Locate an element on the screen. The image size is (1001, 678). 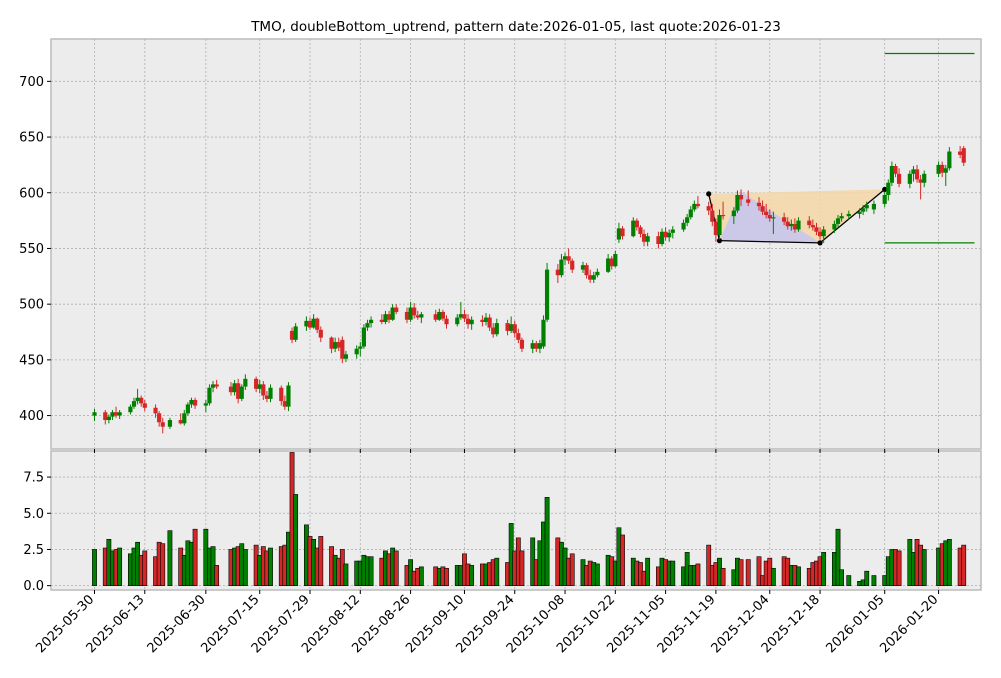
volume-tick-label: 2.5 is located at coordinates (33, 550).